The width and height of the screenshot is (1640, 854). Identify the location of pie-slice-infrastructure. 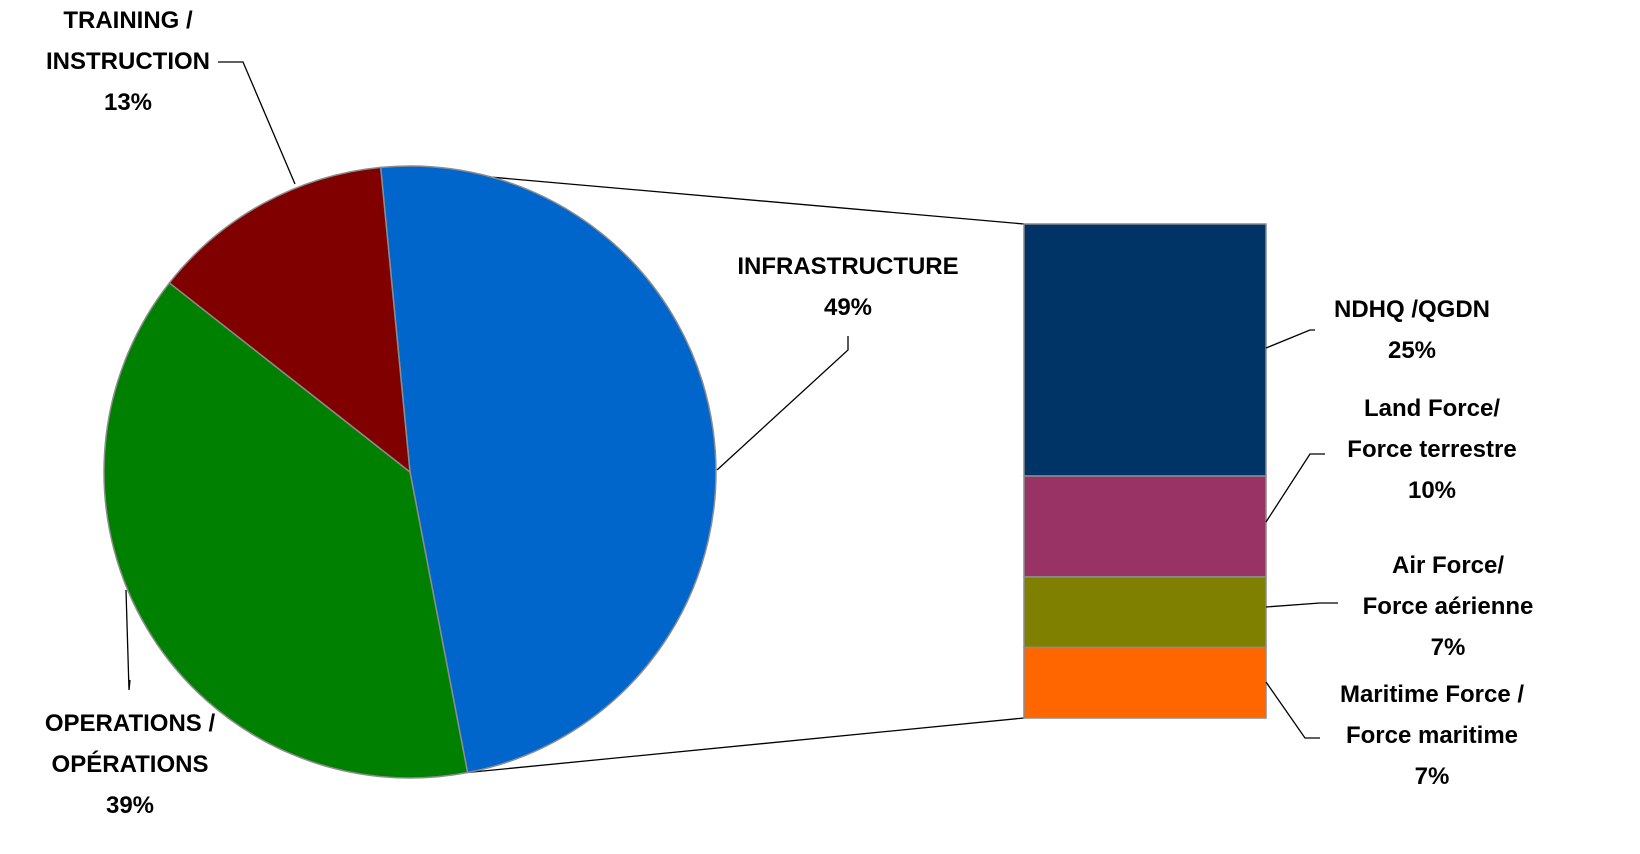
(548, 469).